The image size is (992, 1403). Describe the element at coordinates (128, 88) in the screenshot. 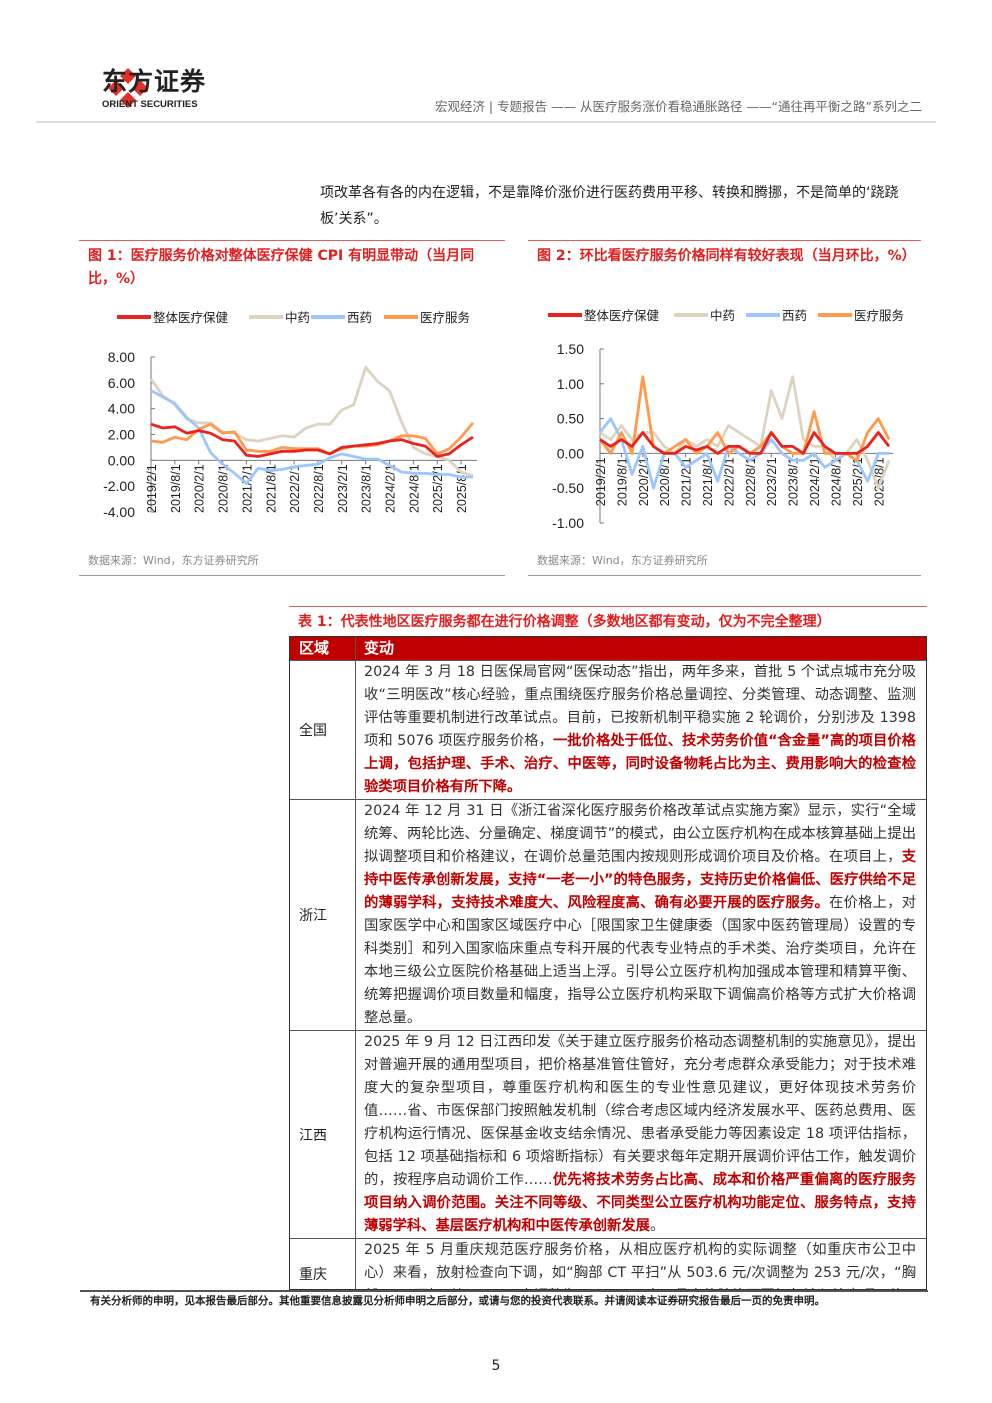

I see `logo-mark-icon` at that location.